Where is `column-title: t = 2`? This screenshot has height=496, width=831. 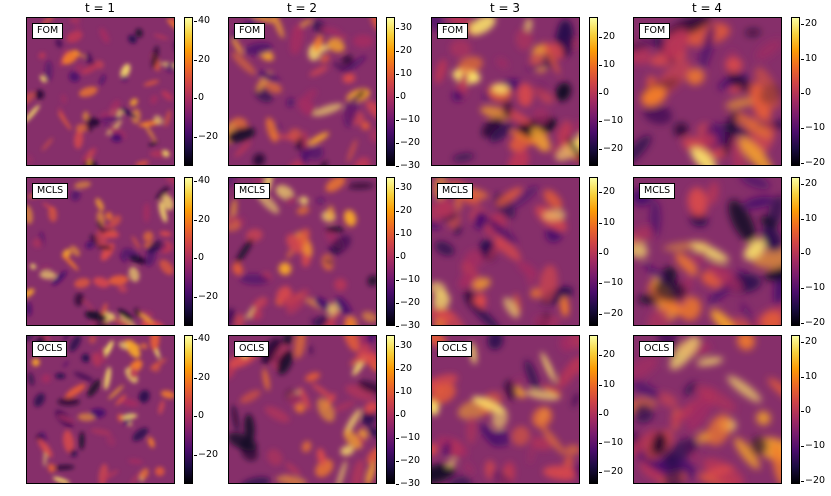
column-title: t = 2 is located at coordinates (302, 8).